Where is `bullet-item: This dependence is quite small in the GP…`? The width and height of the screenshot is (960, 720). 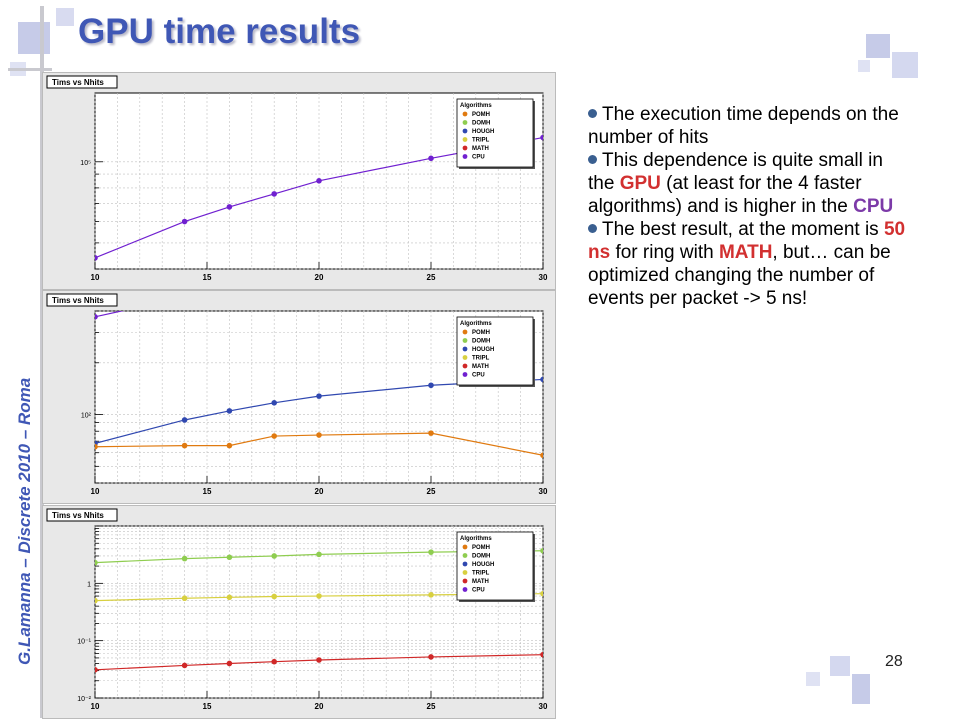 bullet-item: This dependence is quite small in the GP… is located at coordinates (748, 183).